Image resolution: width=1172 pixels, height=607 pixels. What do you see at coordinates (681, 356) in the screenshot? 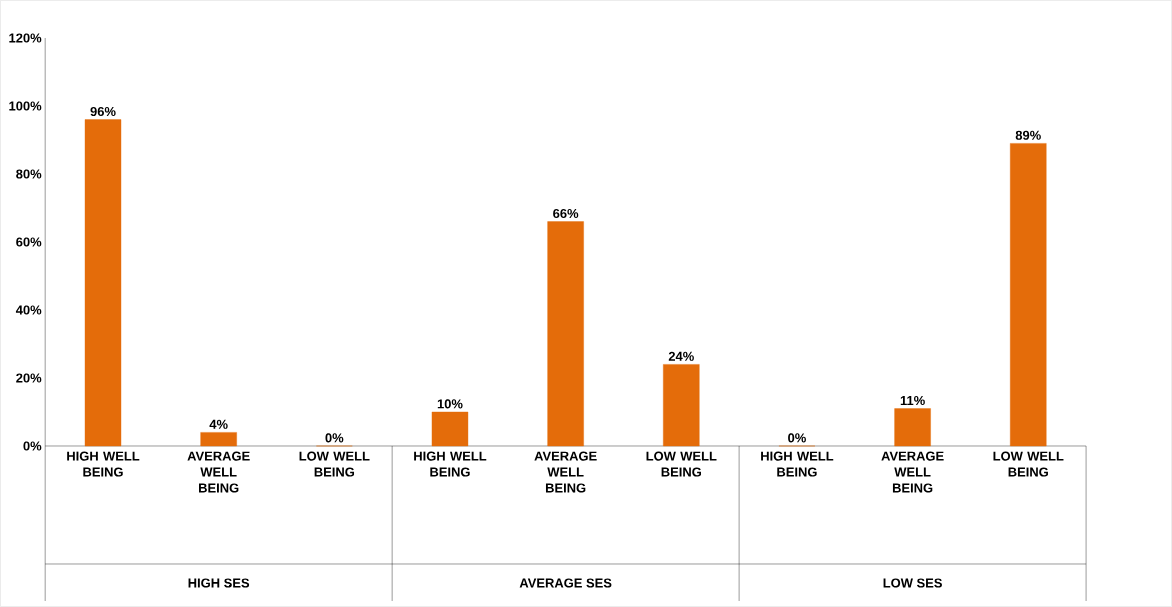
I see `data-label: 24%` at bounding box center [681, 356].